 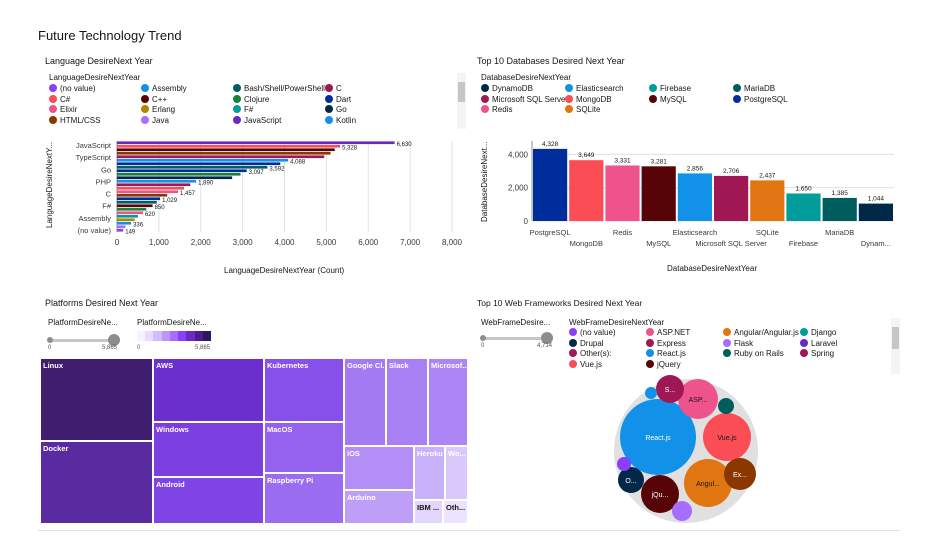 I want to click on legend-item-html-css: HTML/CSS, so click(x=74, y=120).